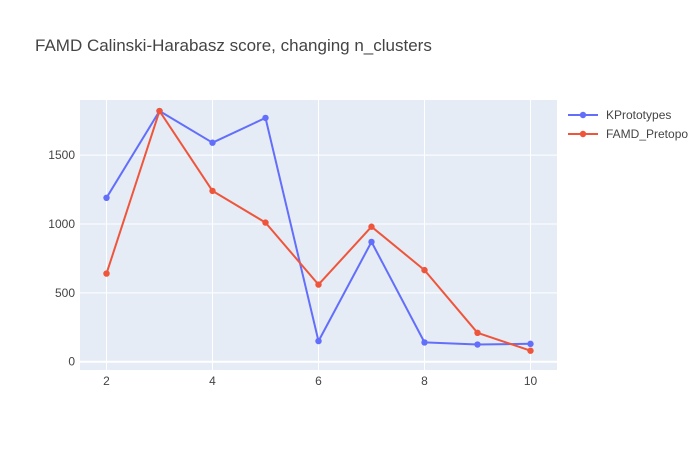 The image size is (700, 450). I want to click on x-tick-label: 10, so click(531, 381).